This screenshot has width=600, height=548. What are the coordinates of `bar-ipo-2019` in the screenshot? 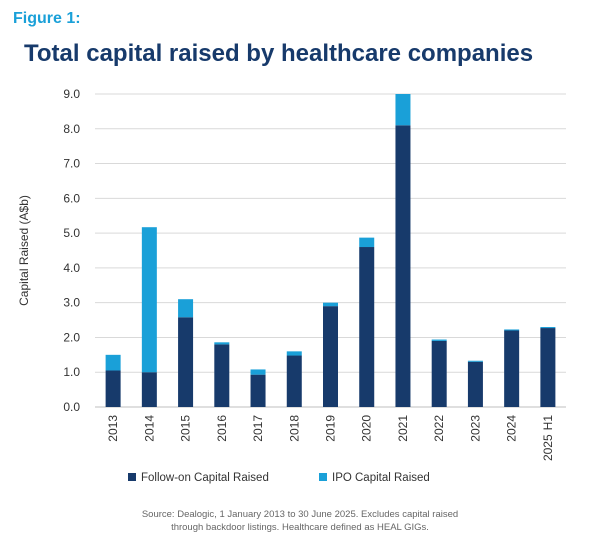 It's located at (330, 304).